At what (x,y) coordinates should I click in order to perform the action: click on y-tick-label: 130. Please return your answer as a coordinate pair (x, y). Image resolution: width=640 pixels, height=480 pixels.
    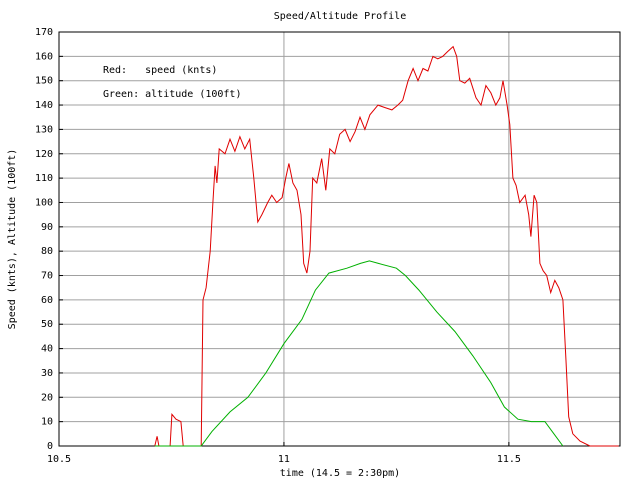
    Looking at the image, I should click on (44, 129).